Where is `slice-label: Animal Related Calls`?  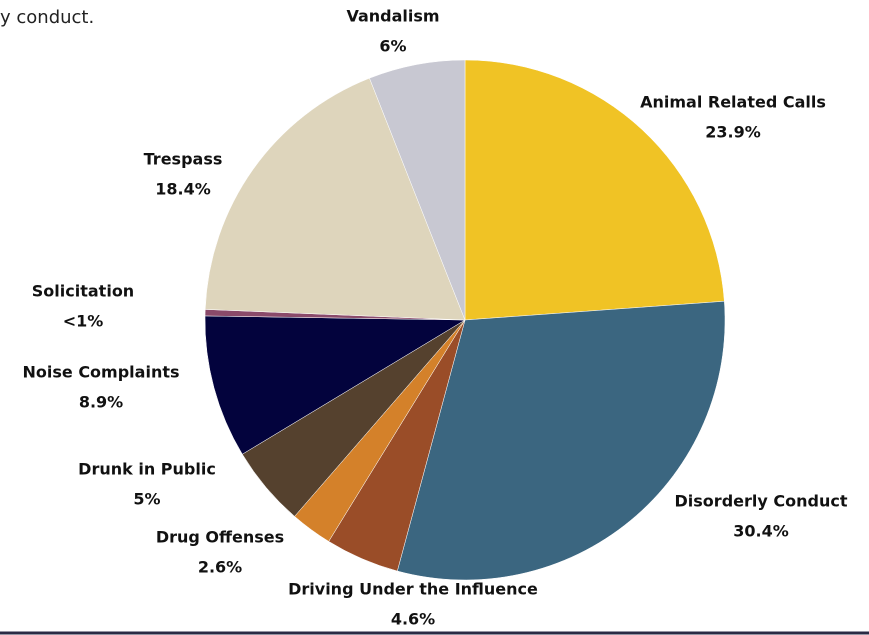
slice-label: Animal Related Calls is located at coordinates (733, 102).